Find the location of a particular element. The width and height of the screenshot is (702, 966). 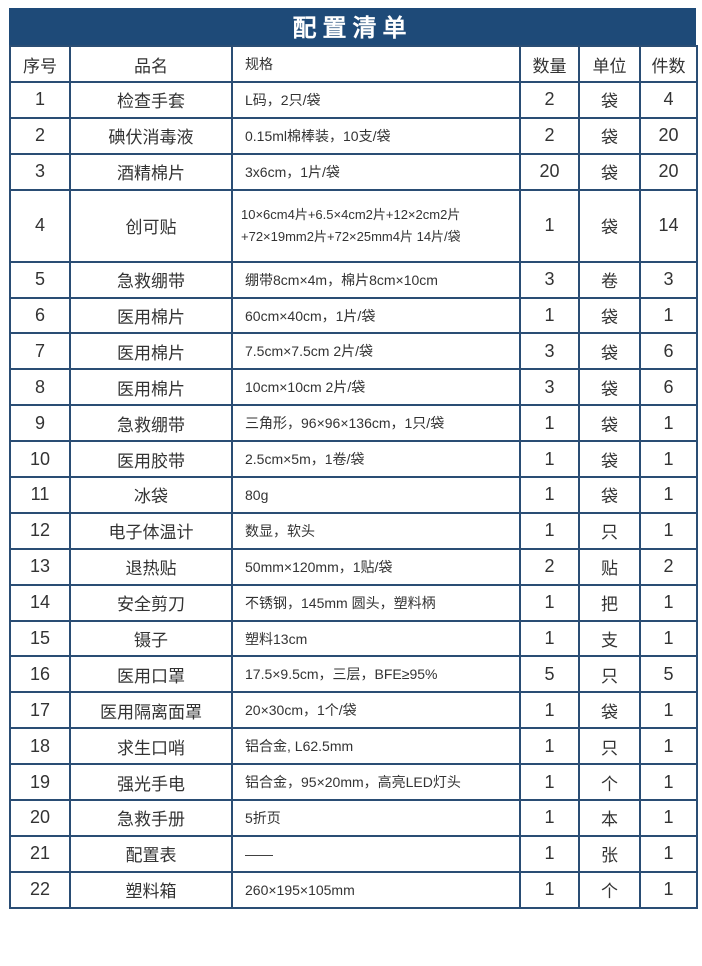

cell-unit: 卷 is located at coordinates (609, 279).